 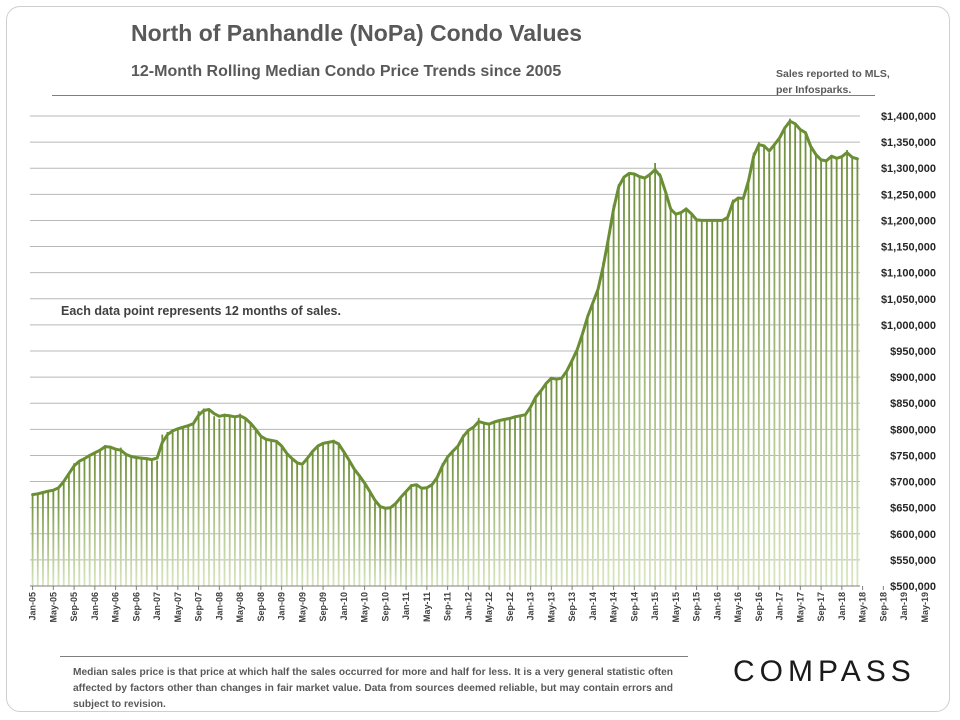 I want to click on x-tick-label: Sep-11, so click(x=448, y=606).